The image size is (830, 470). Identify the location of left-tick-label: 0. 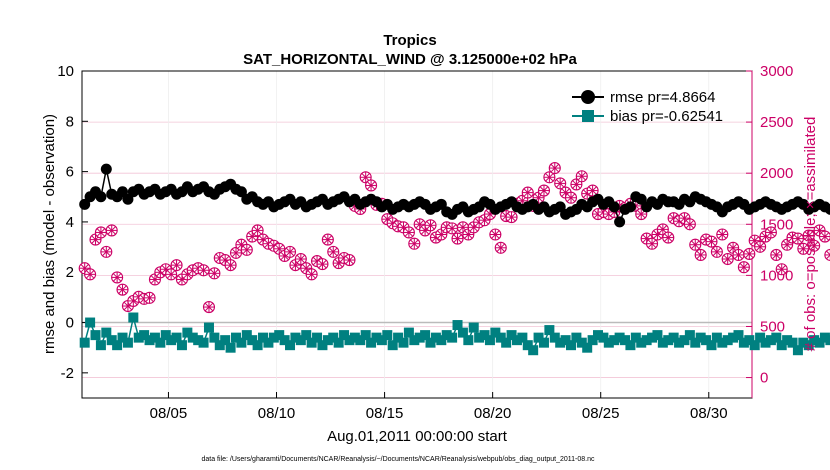
(70, 323).